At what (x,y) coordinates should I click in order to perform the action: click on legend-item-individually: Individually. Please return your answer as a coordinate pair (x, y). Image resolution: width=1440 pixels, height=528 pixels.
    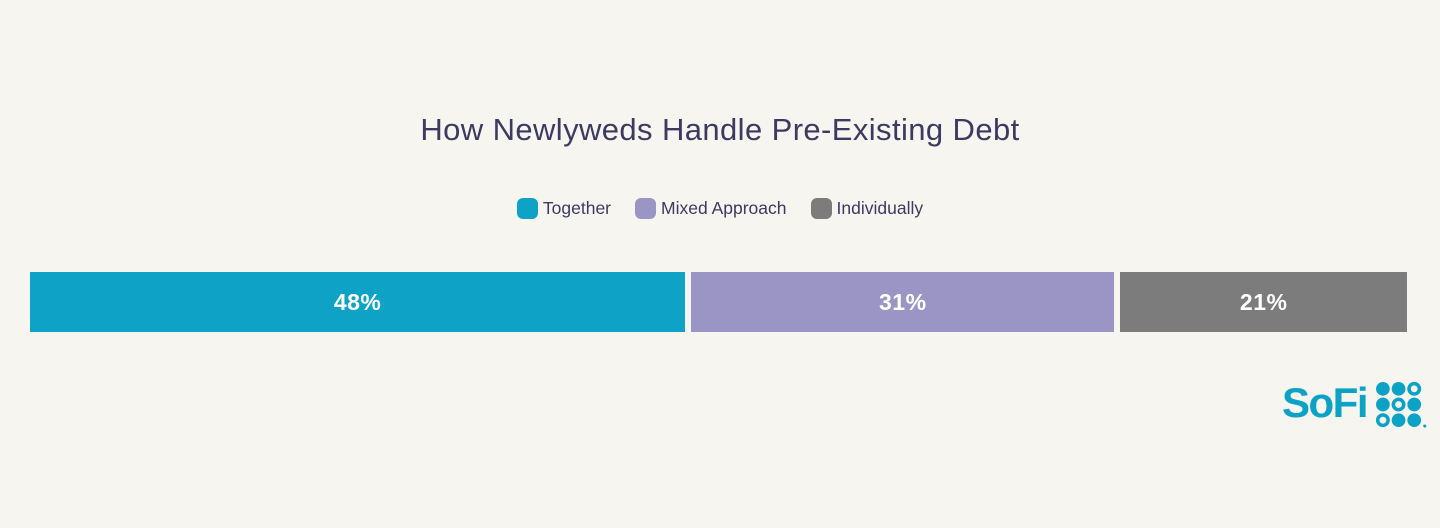
    Looking at the image, I should click on (867, 208).